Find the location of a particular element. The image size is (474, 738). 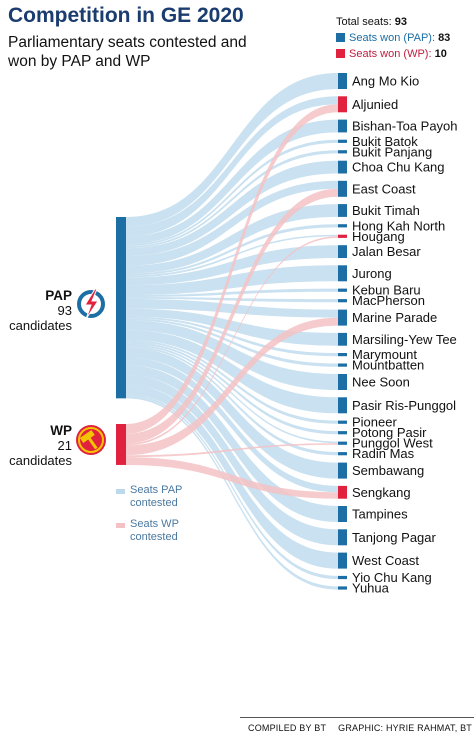

pap-seats-value: 83 is located at coordinates (444, 38).